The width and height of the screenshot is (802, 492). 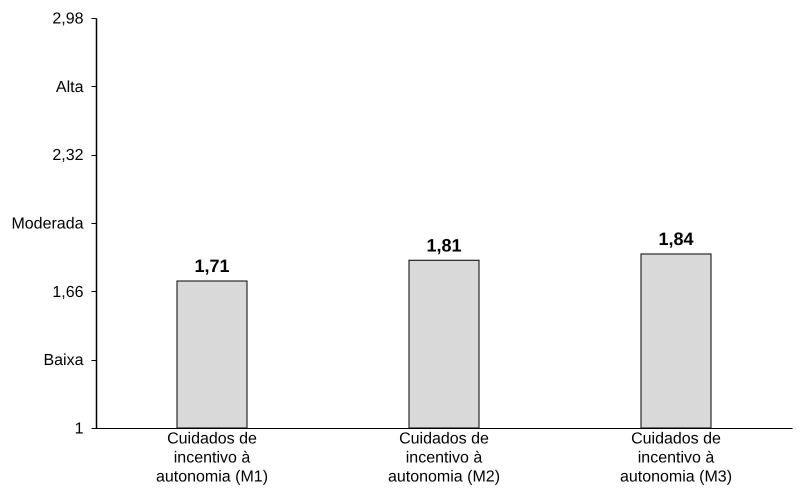 I want to click on x-tick-label: Cuidados de incentivo à autonomia (M3), so click(x=676, y=458).